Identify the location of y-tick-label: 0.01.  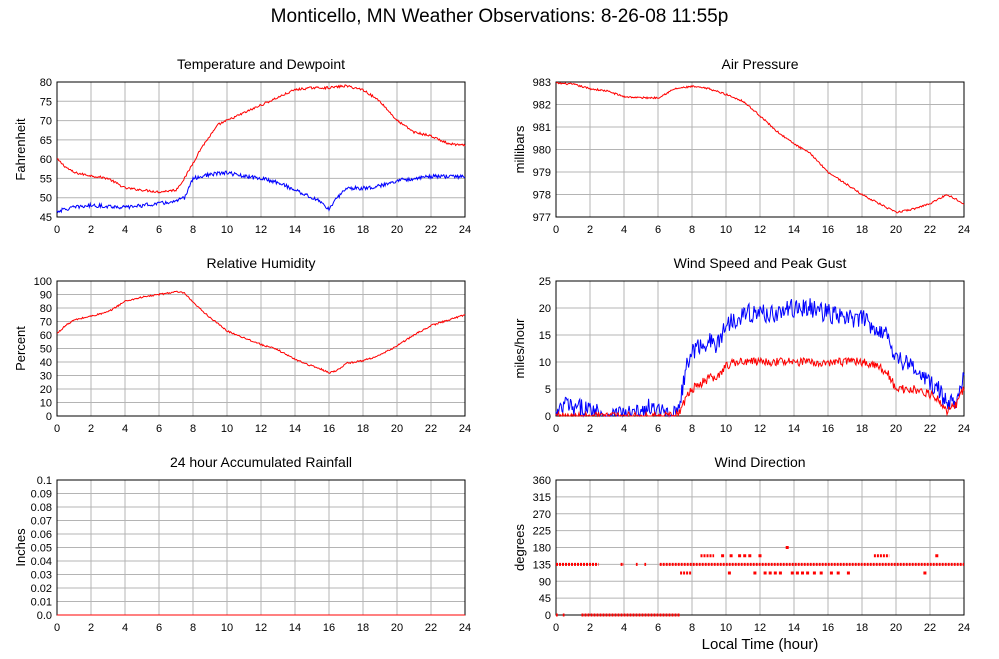
(41, 603).